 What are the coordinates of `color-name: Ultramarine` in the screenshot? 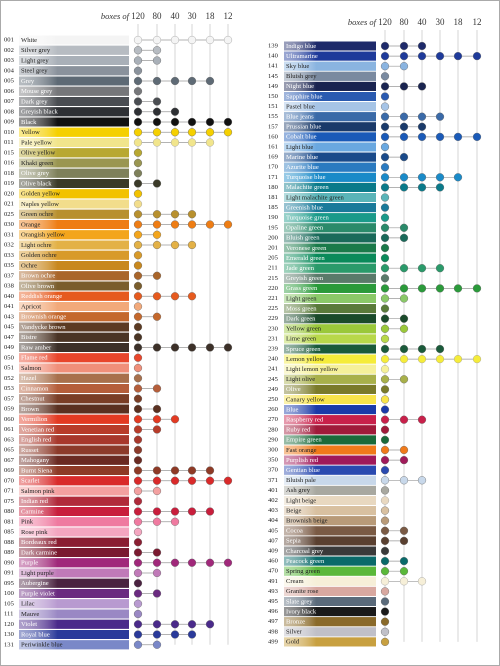 It's located at (302, 56).